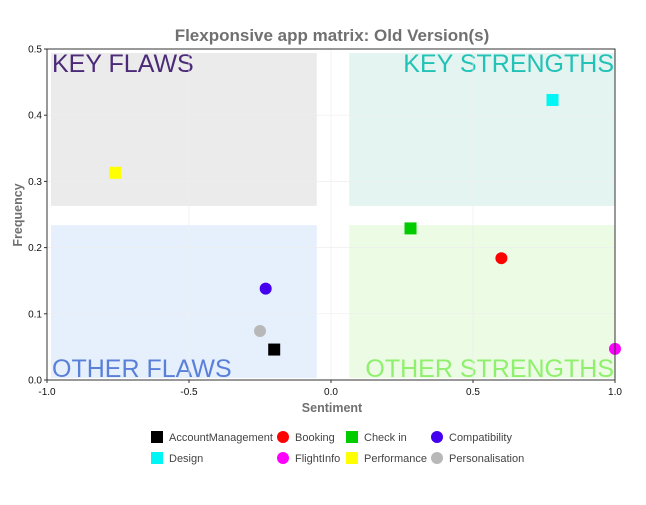 The image size is (646, 505). What do you see at coordinates (480, 438) in the screenshot?
I see `legend-label: Compatibility` at bounding box center [480, 438].